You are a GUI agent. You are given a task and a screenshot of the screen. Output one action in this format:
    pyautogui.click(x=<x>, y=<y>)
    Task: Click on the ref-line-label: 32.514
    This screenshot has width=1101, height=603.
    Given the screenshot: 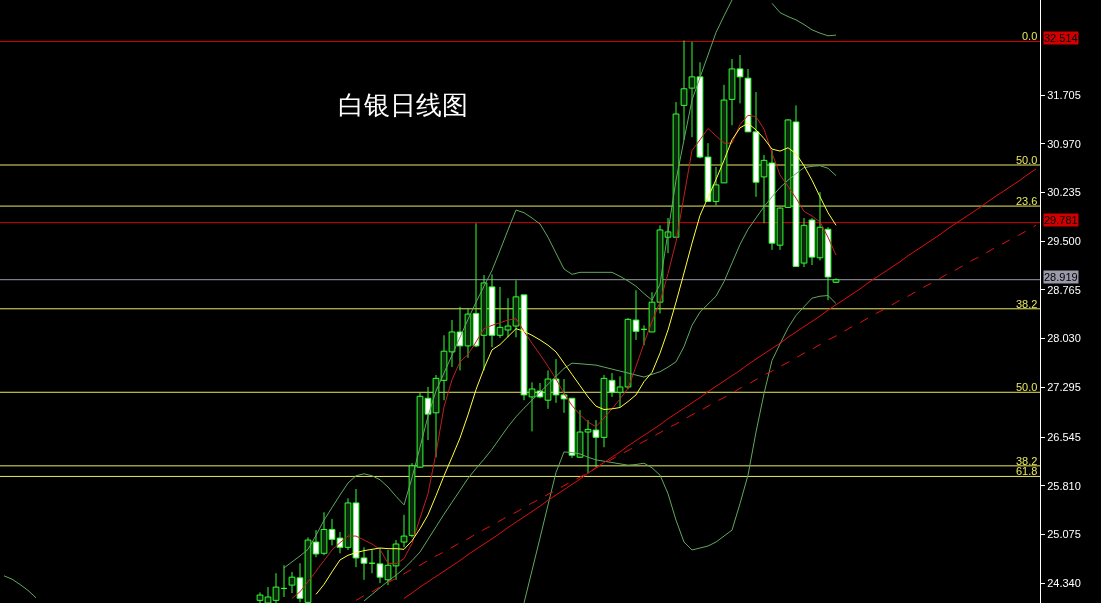 What is the action you would take?
    pyautogui.click(x=1061, y=38)
    